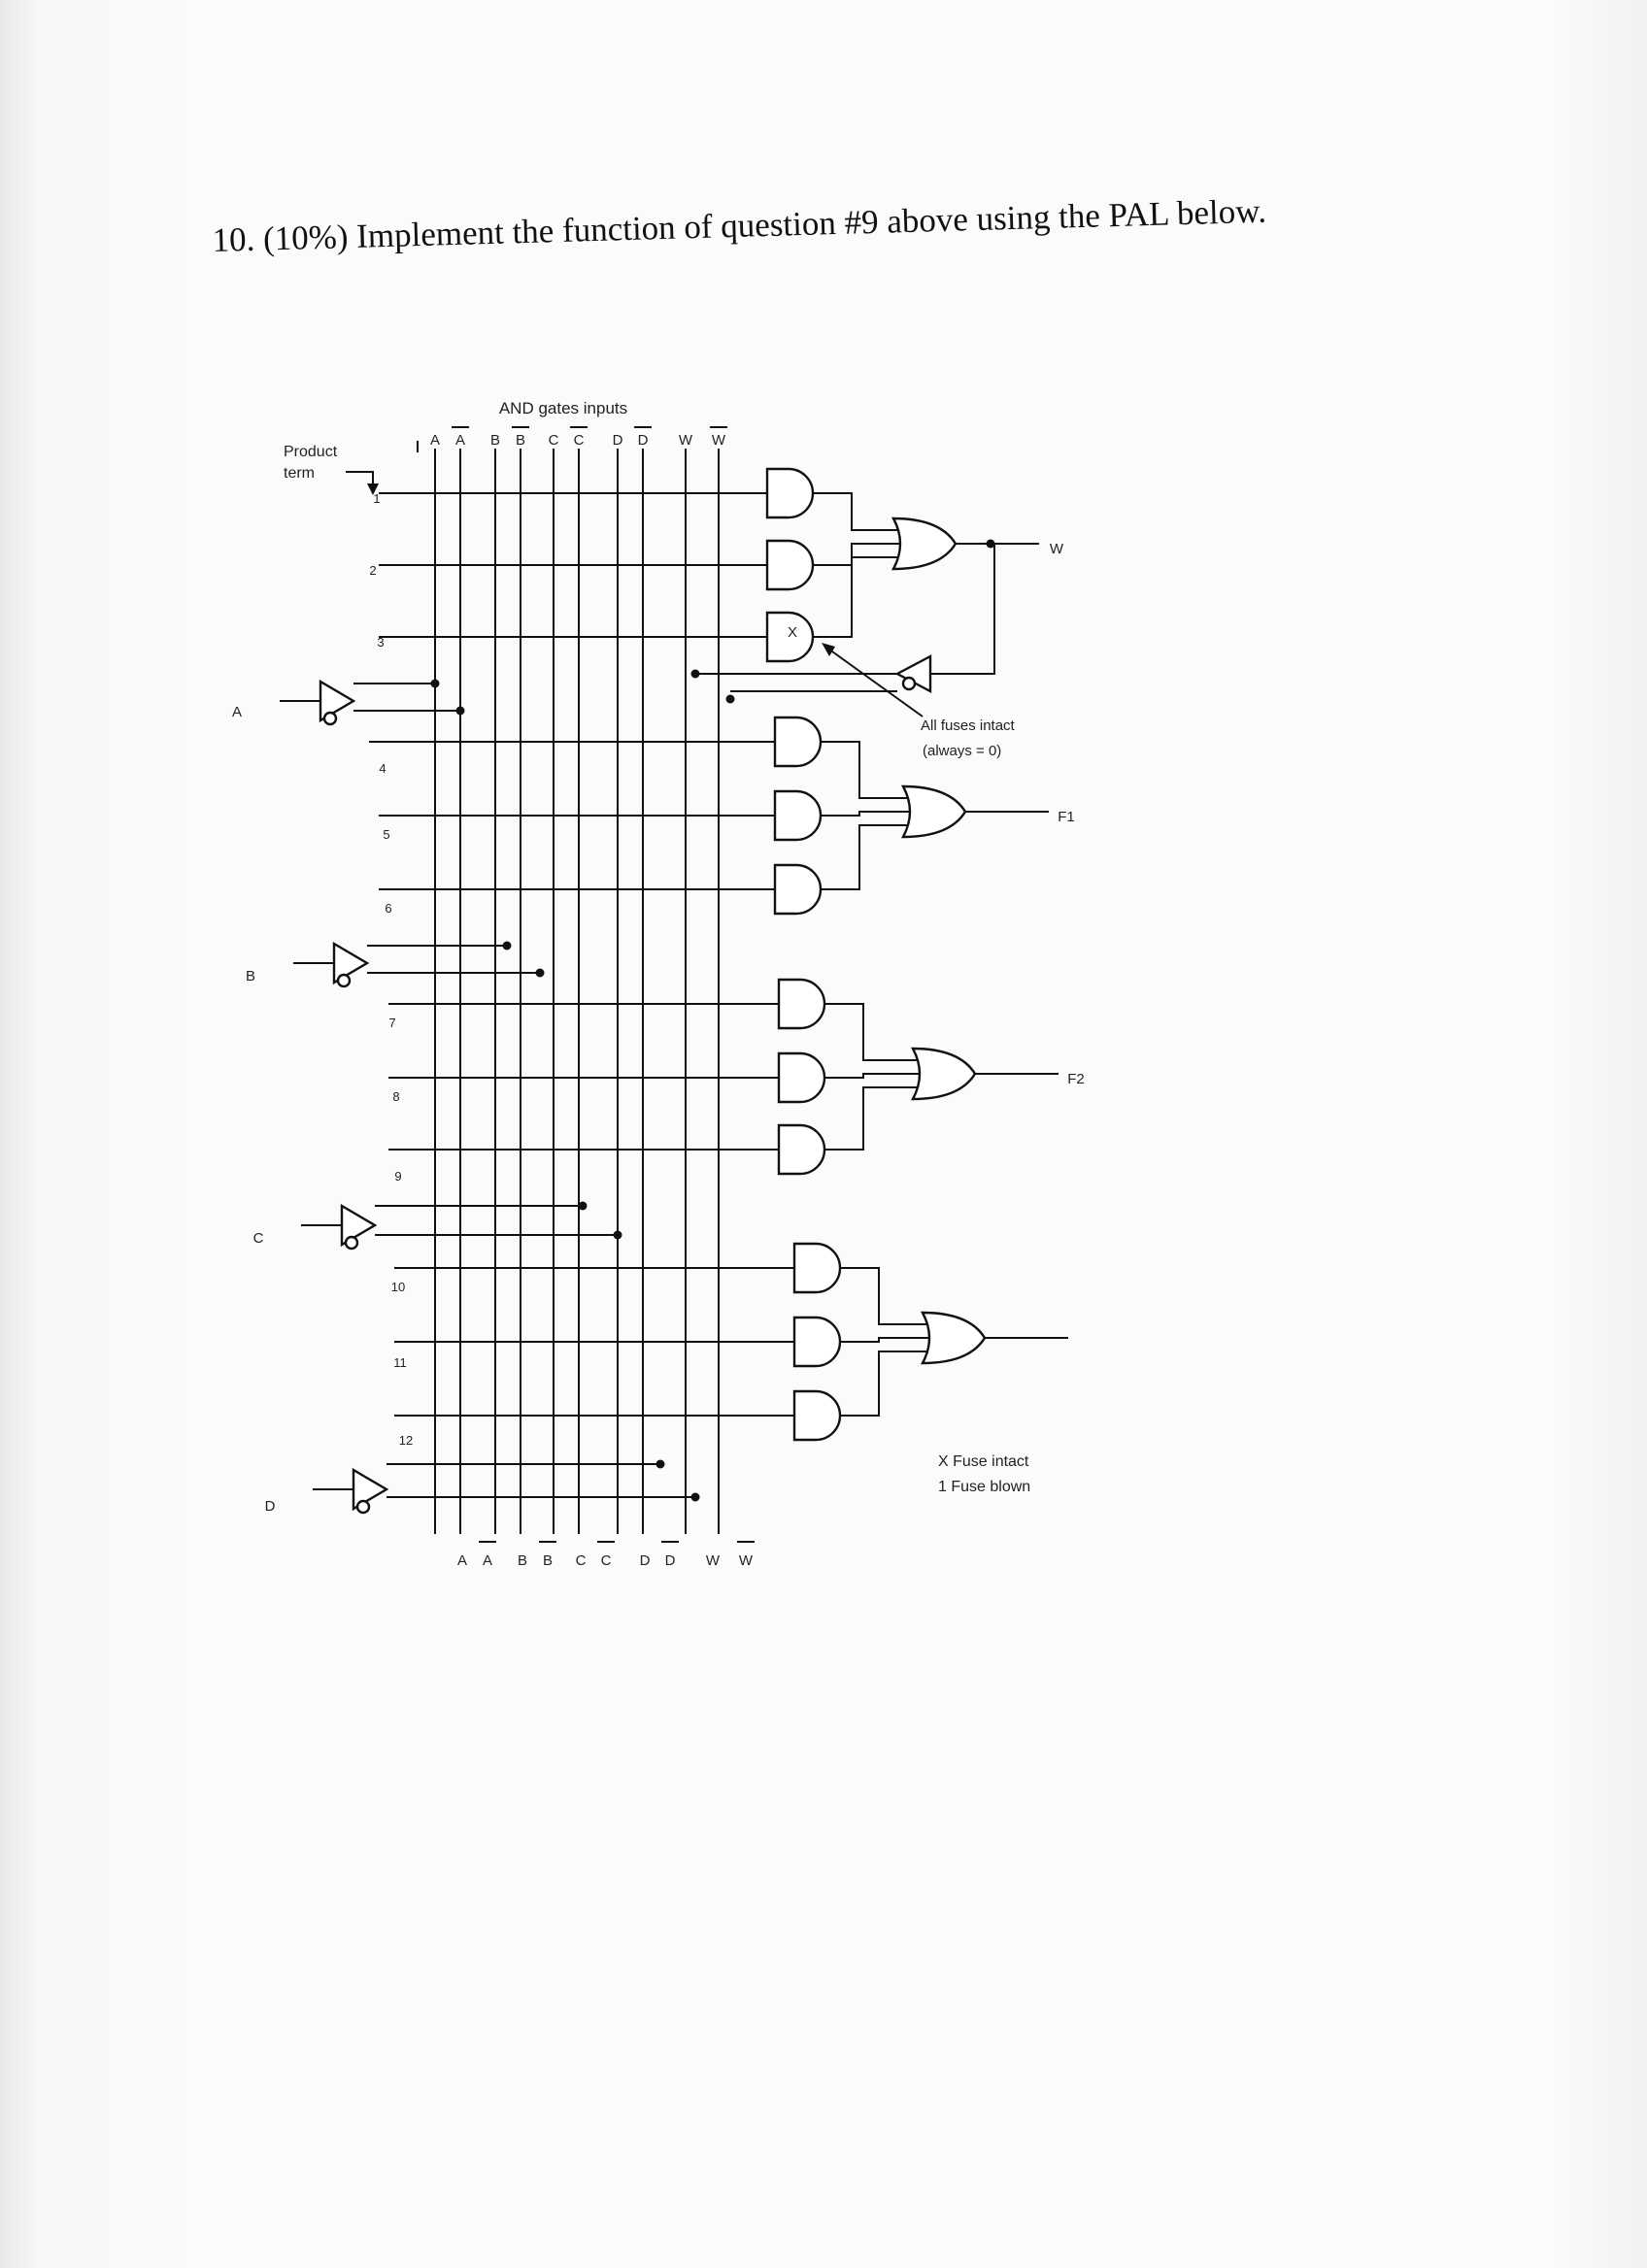 The image size is (1647, 2268). Describe the element at coordinates (259, 1238) in the screenshot. I see `input-label: C` at that location.